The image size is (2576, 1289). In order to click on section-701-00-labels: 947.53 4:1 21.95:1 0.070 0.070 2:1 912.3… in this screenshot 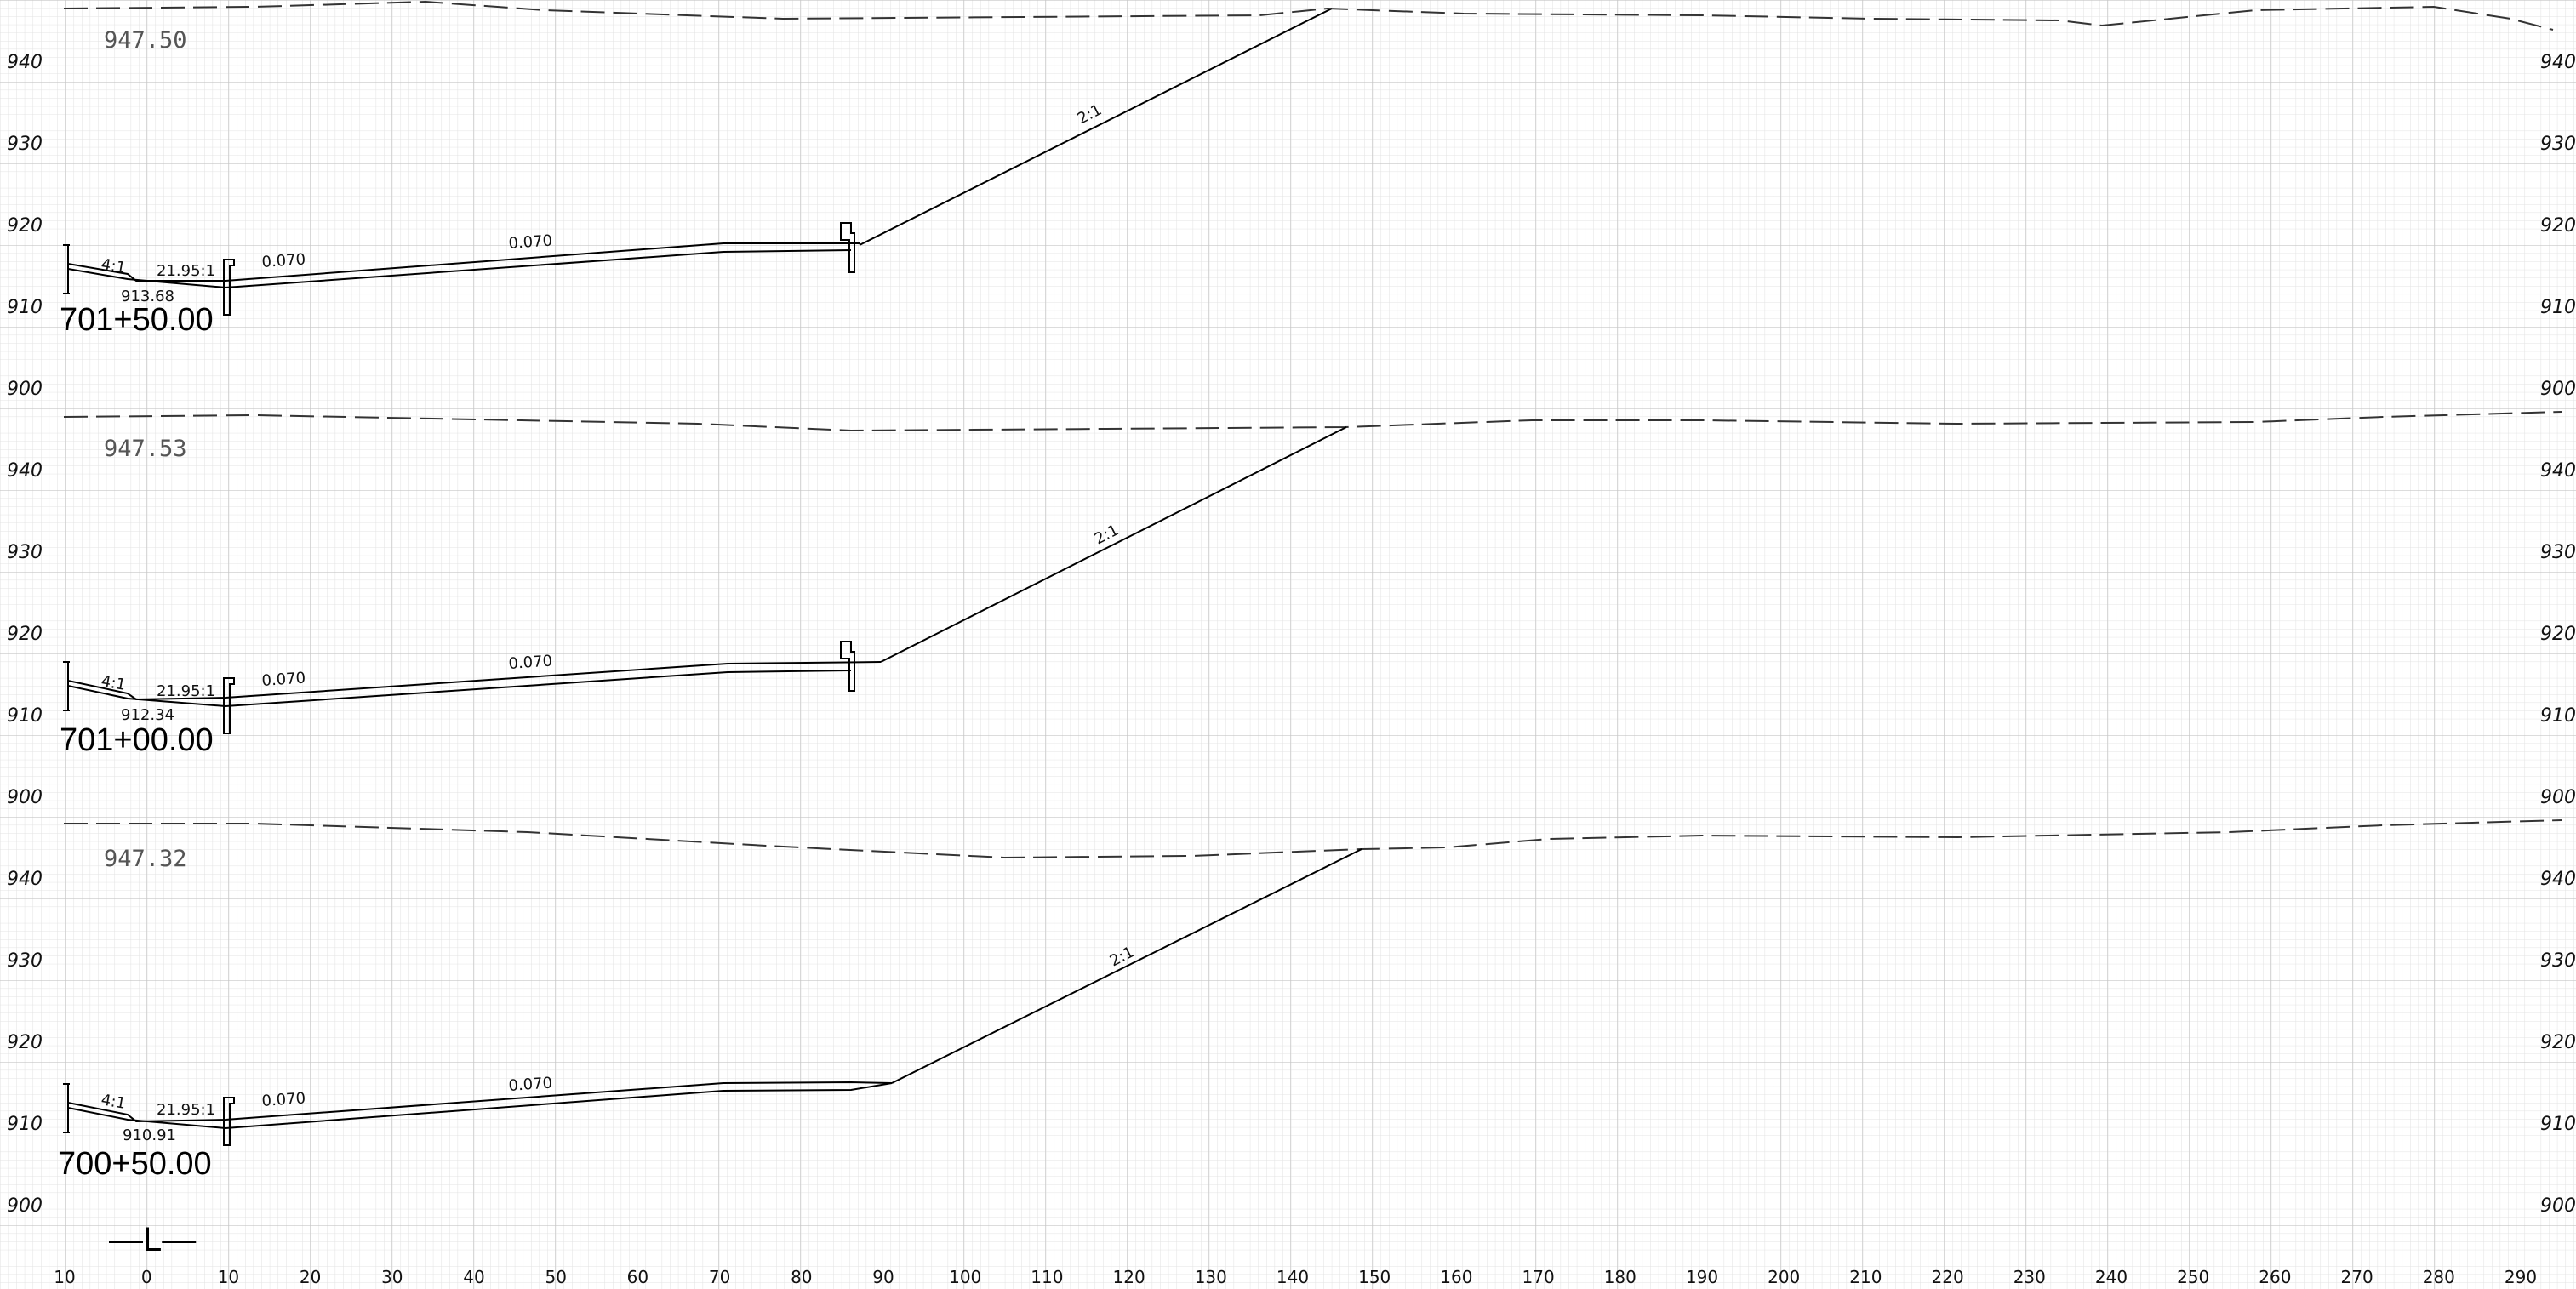, I will do `click(591, 597)`.